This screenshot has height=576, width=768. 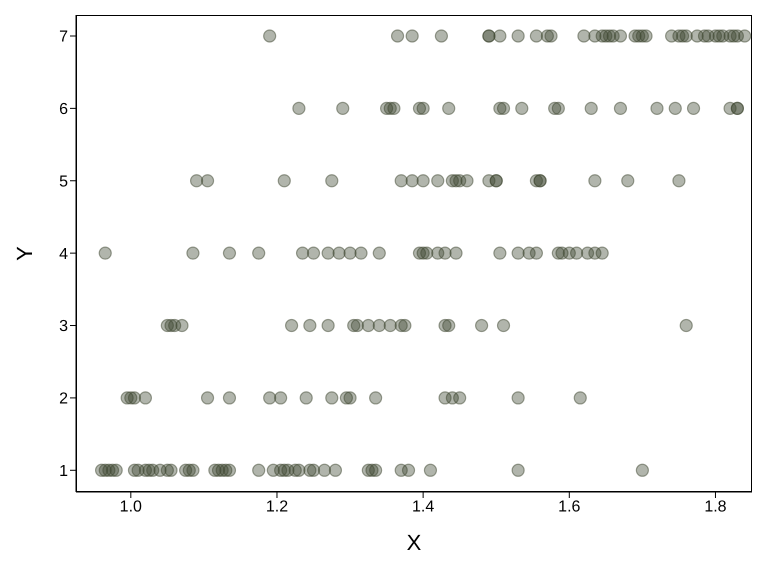 I want to click on x-tick-label: 1.0, so click(x=131, y=507).